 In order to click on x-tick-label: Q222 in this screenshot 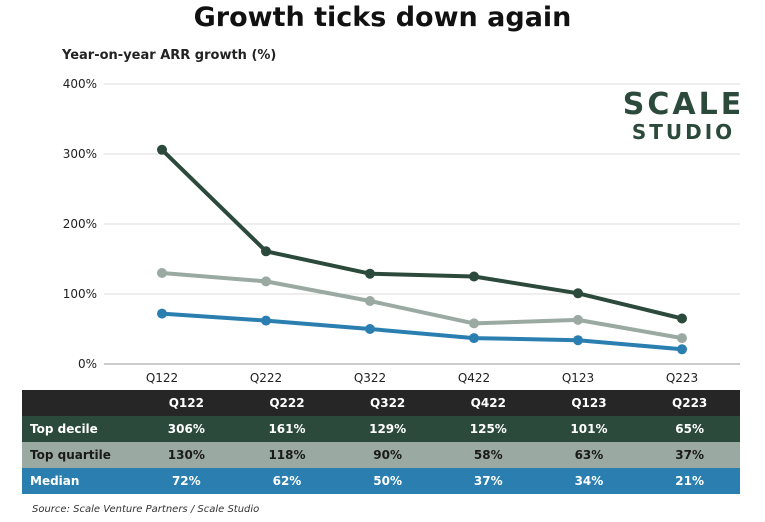, I will do `click(266, 378)`.